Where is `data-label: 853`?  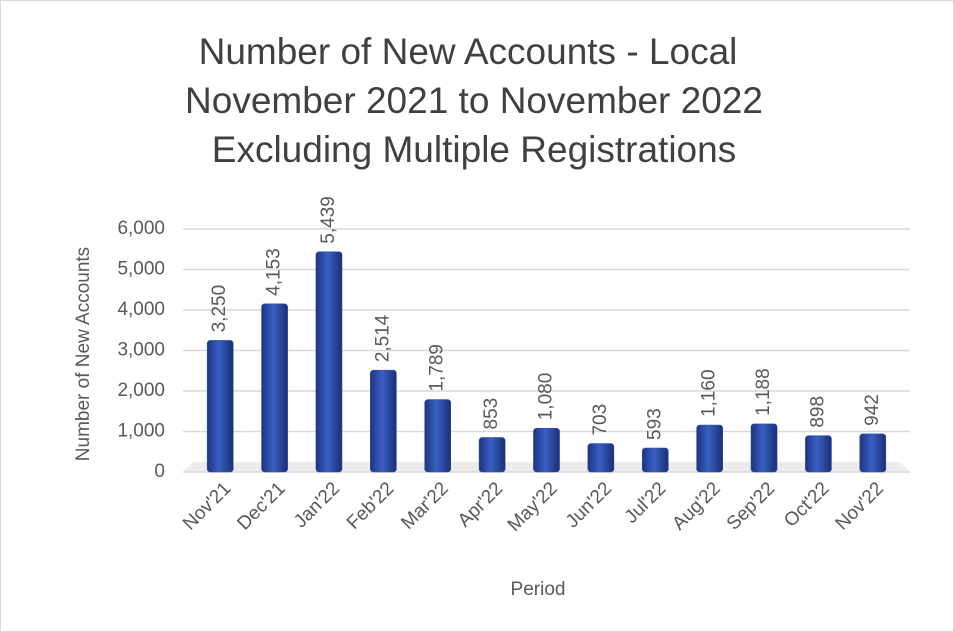 data-label: 853 is located at coordinates (491, 414).